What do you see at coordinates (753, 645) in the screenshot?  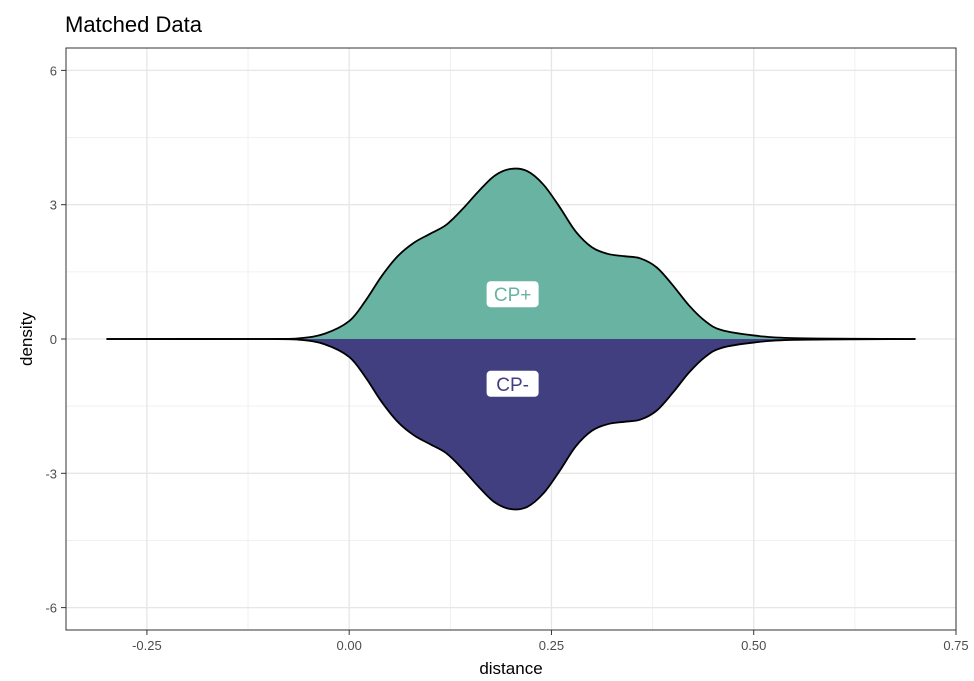 I see `x-tick-label: 0.50` at bounding box center [753, 645].